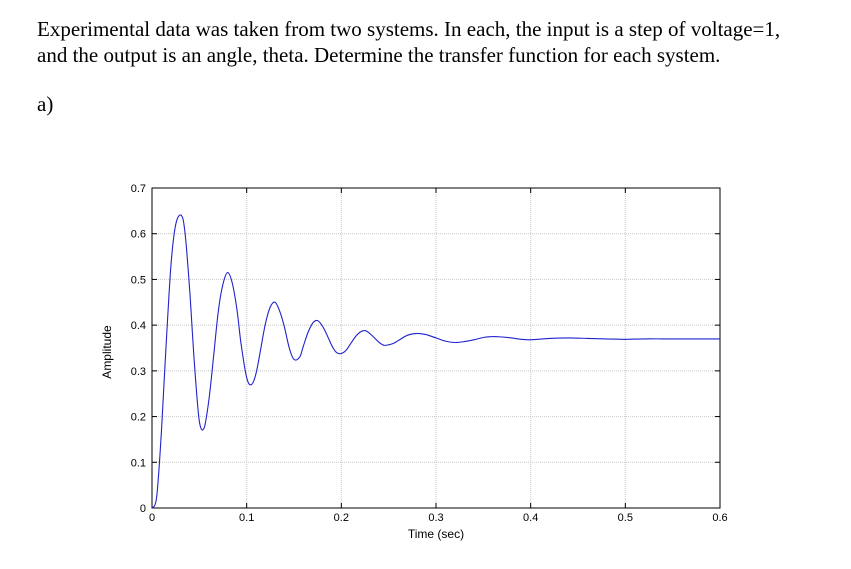 The width and height of the screenshot is (851, 569). What do you see at coordinates (138, 235) in the screenshot?
I see `y-tick-label: 0.6` at bounding box center [138, 235].